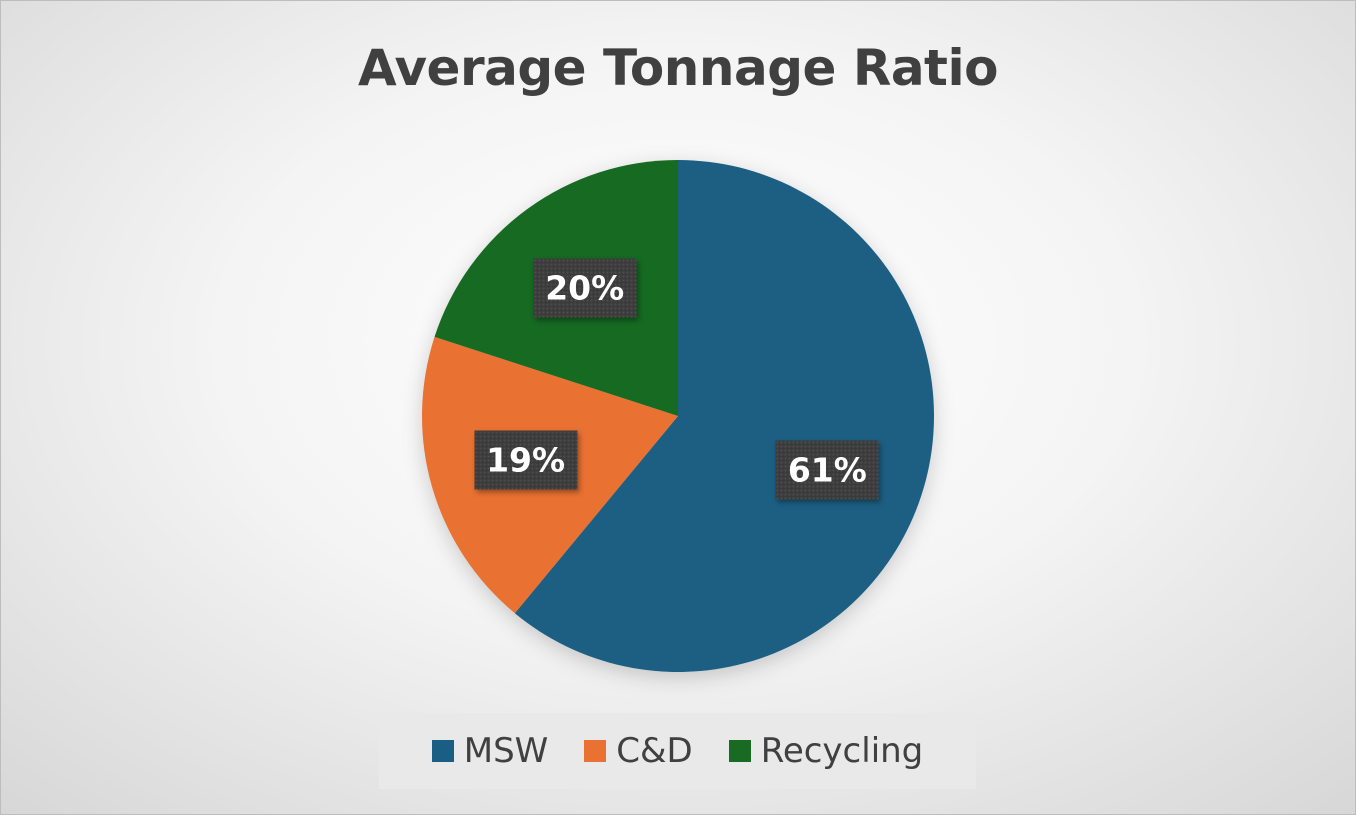  Describe the element at coordinates (526, 460) in the screenshot. I see `data-label-c-d: 19%` at that location.